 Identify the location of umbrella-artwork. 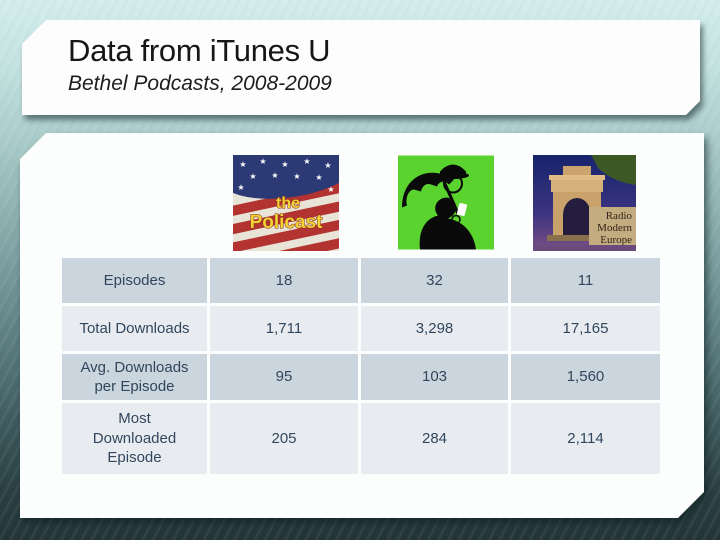
(446, 202).